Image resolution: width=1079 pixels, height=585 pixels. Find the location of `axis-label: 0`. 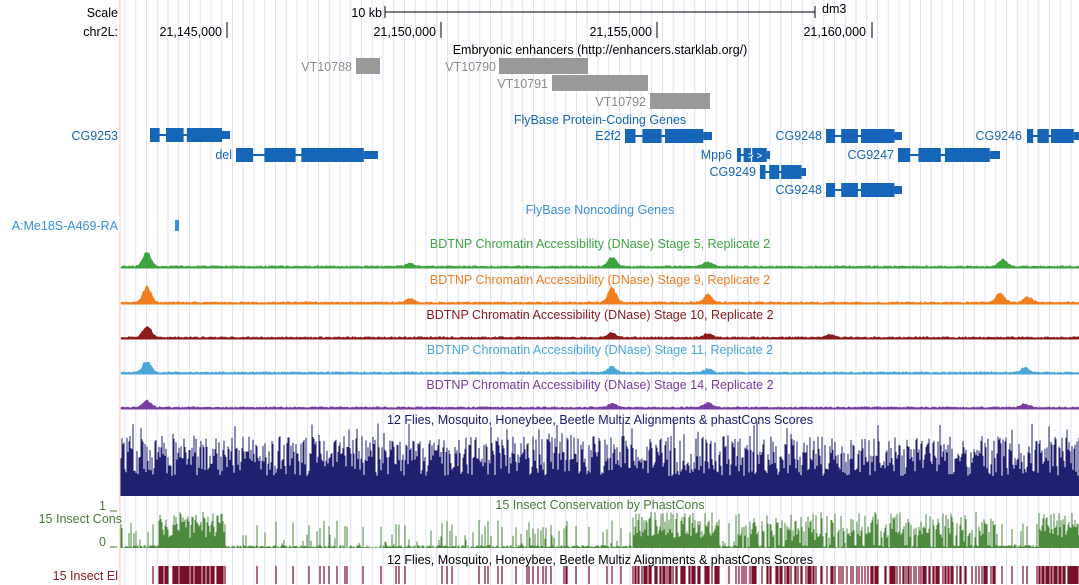

axis-label: 0 is located at coordinates (102, 542).